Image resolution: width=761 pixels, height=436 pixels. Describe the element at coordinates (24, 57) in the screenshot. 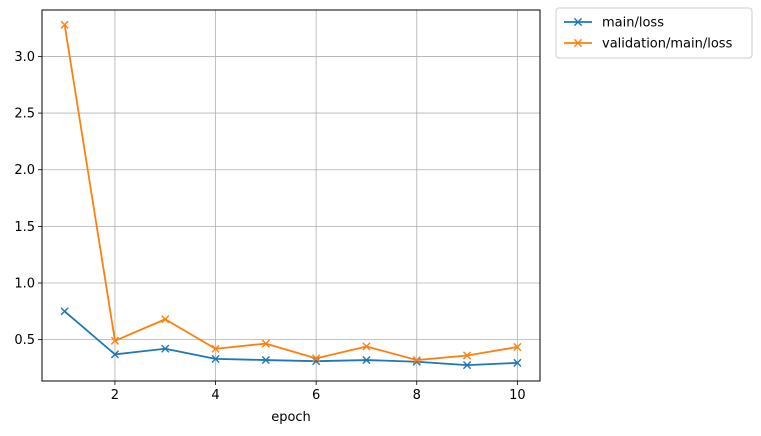

I see `y-tick-label: 3.0` at that location.